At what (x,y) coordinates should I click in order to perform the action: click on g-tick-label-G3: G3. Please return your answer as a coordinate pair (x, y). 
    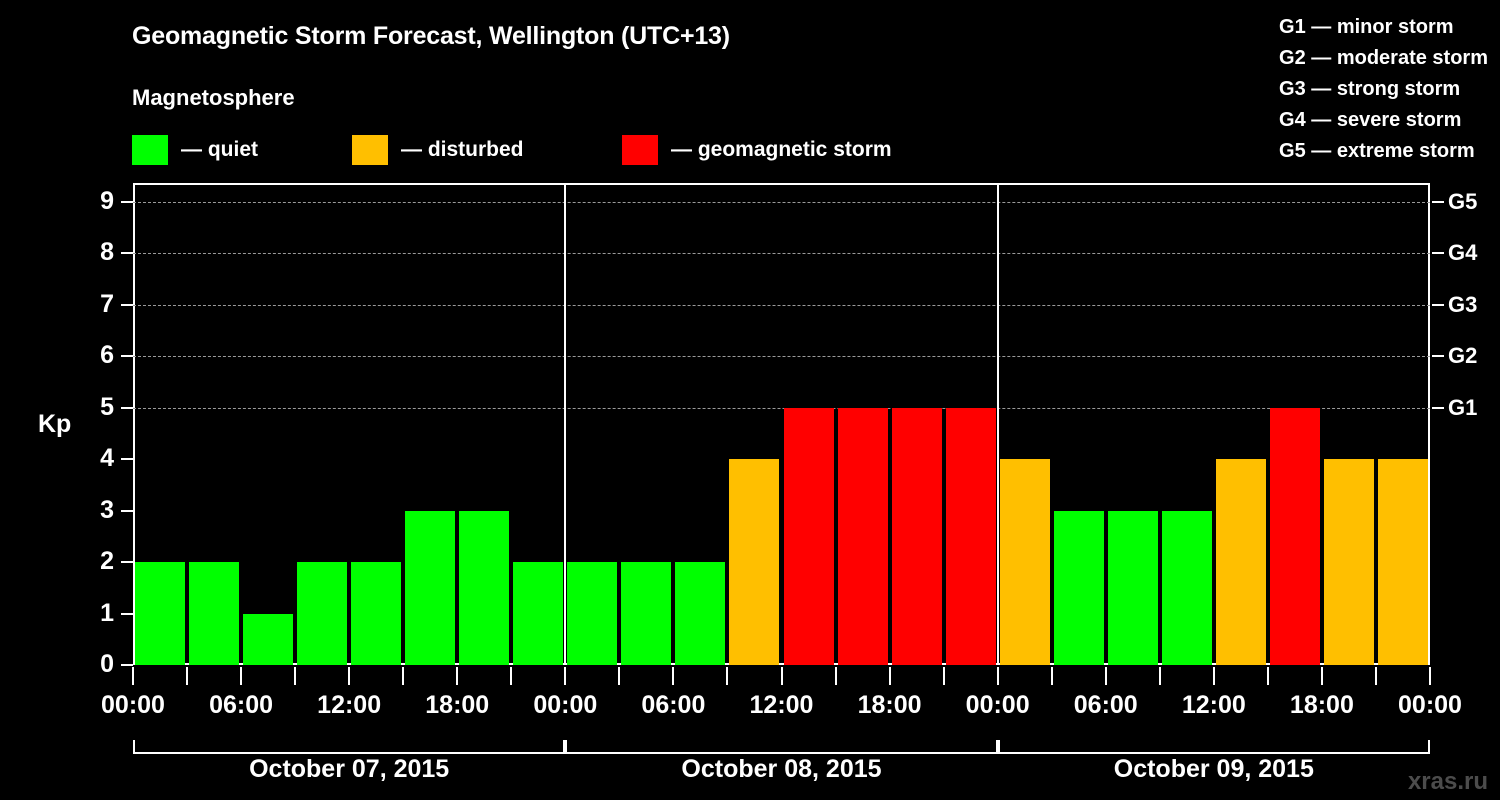
    Looking at the image, I should click on (1463, 304).